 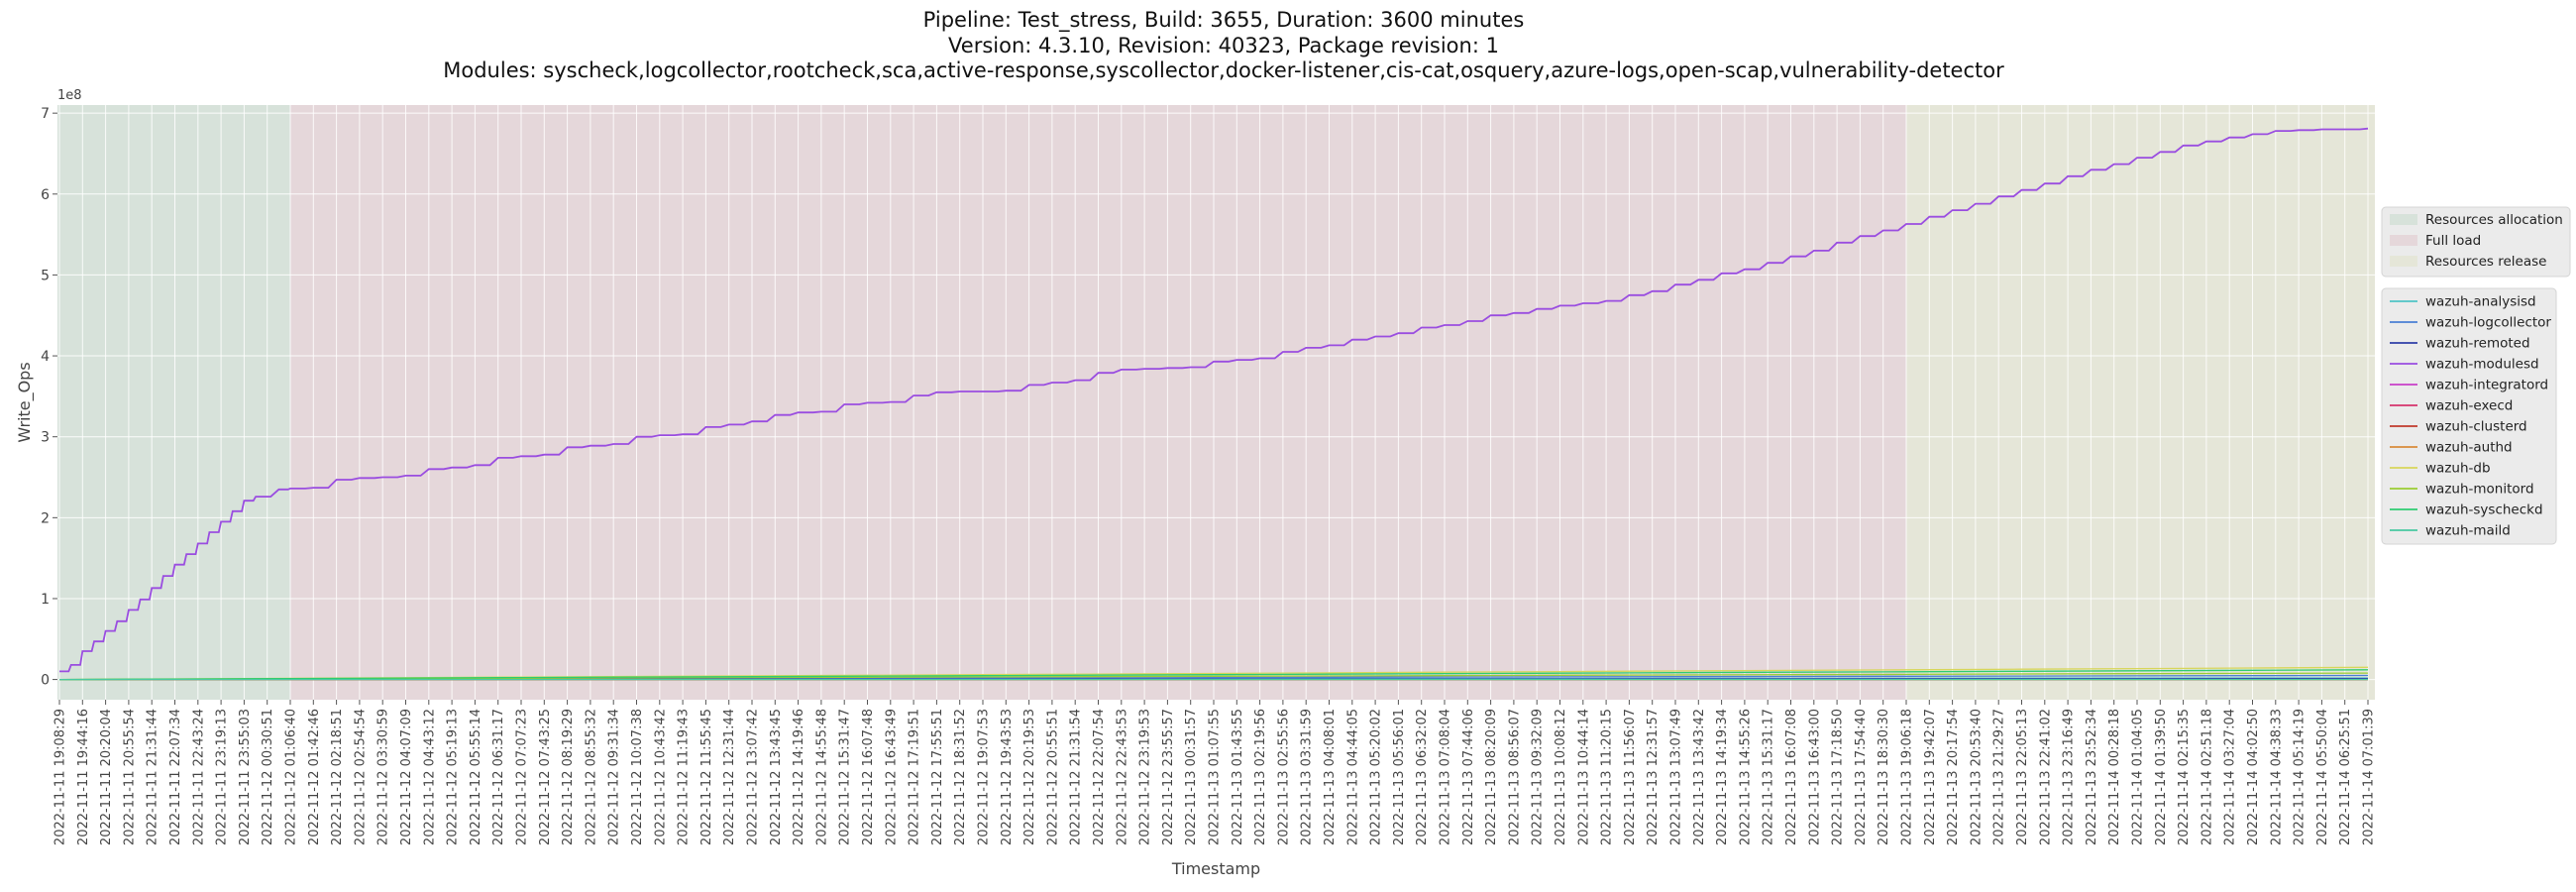 I want to click on series-legend, so click(x=2469, y=416).